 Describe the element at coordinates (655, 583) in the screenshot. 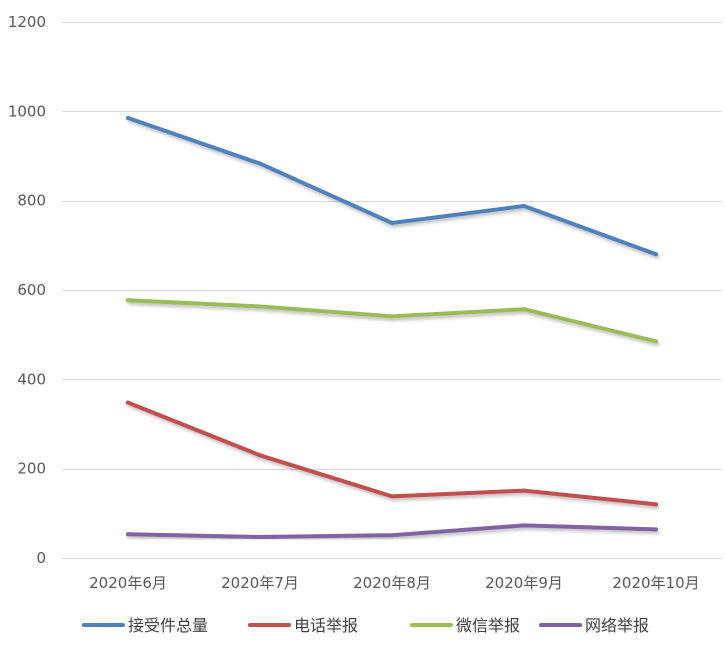

I see `x-tick-label: 2020年10月` at that location.